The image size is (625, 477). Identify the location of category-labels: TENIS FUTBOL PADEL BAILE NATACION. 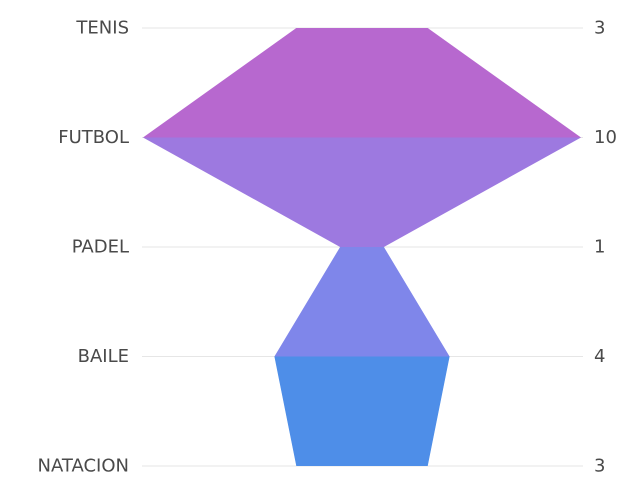
(84, 247).